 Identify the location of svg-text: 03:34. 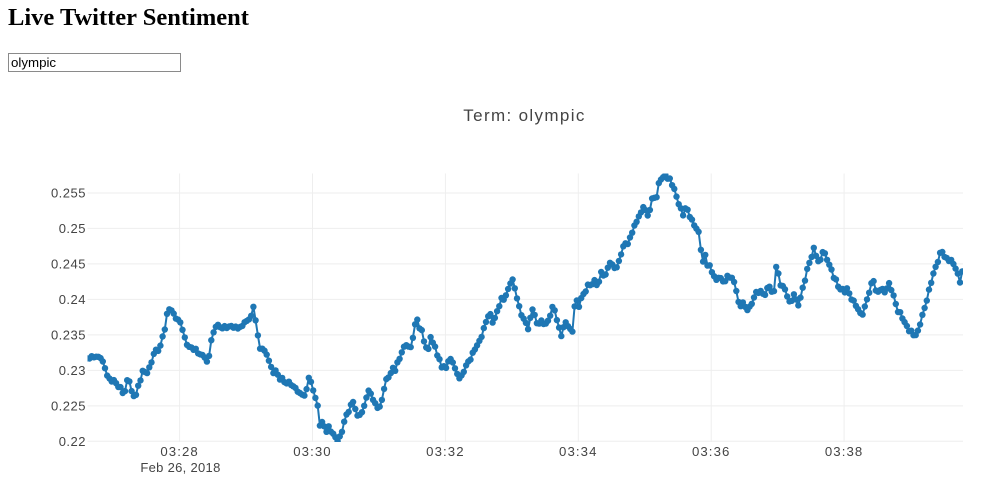
(578, 451).